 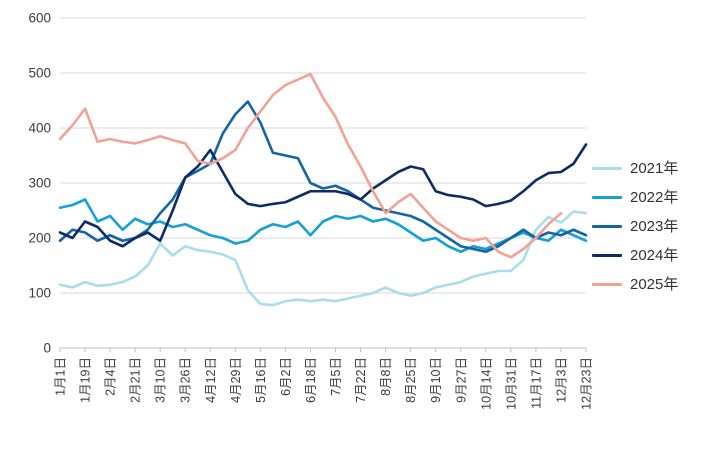 What do you see at coordinates (386, 376) in the screenshot?
I see `x-axis-tick-label: 8月8日` at bounding box center [386, 376].